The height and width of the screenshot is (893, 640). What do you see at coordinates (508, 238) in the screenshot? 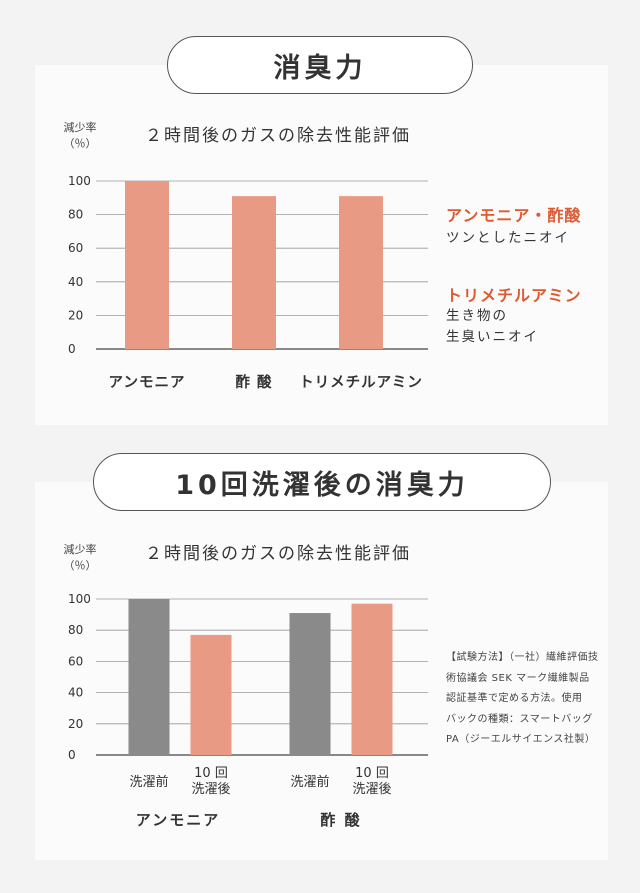
I see `note-ammonia-acetic-desc: ツンとしたニオイ` at bounding box center [508, 238].